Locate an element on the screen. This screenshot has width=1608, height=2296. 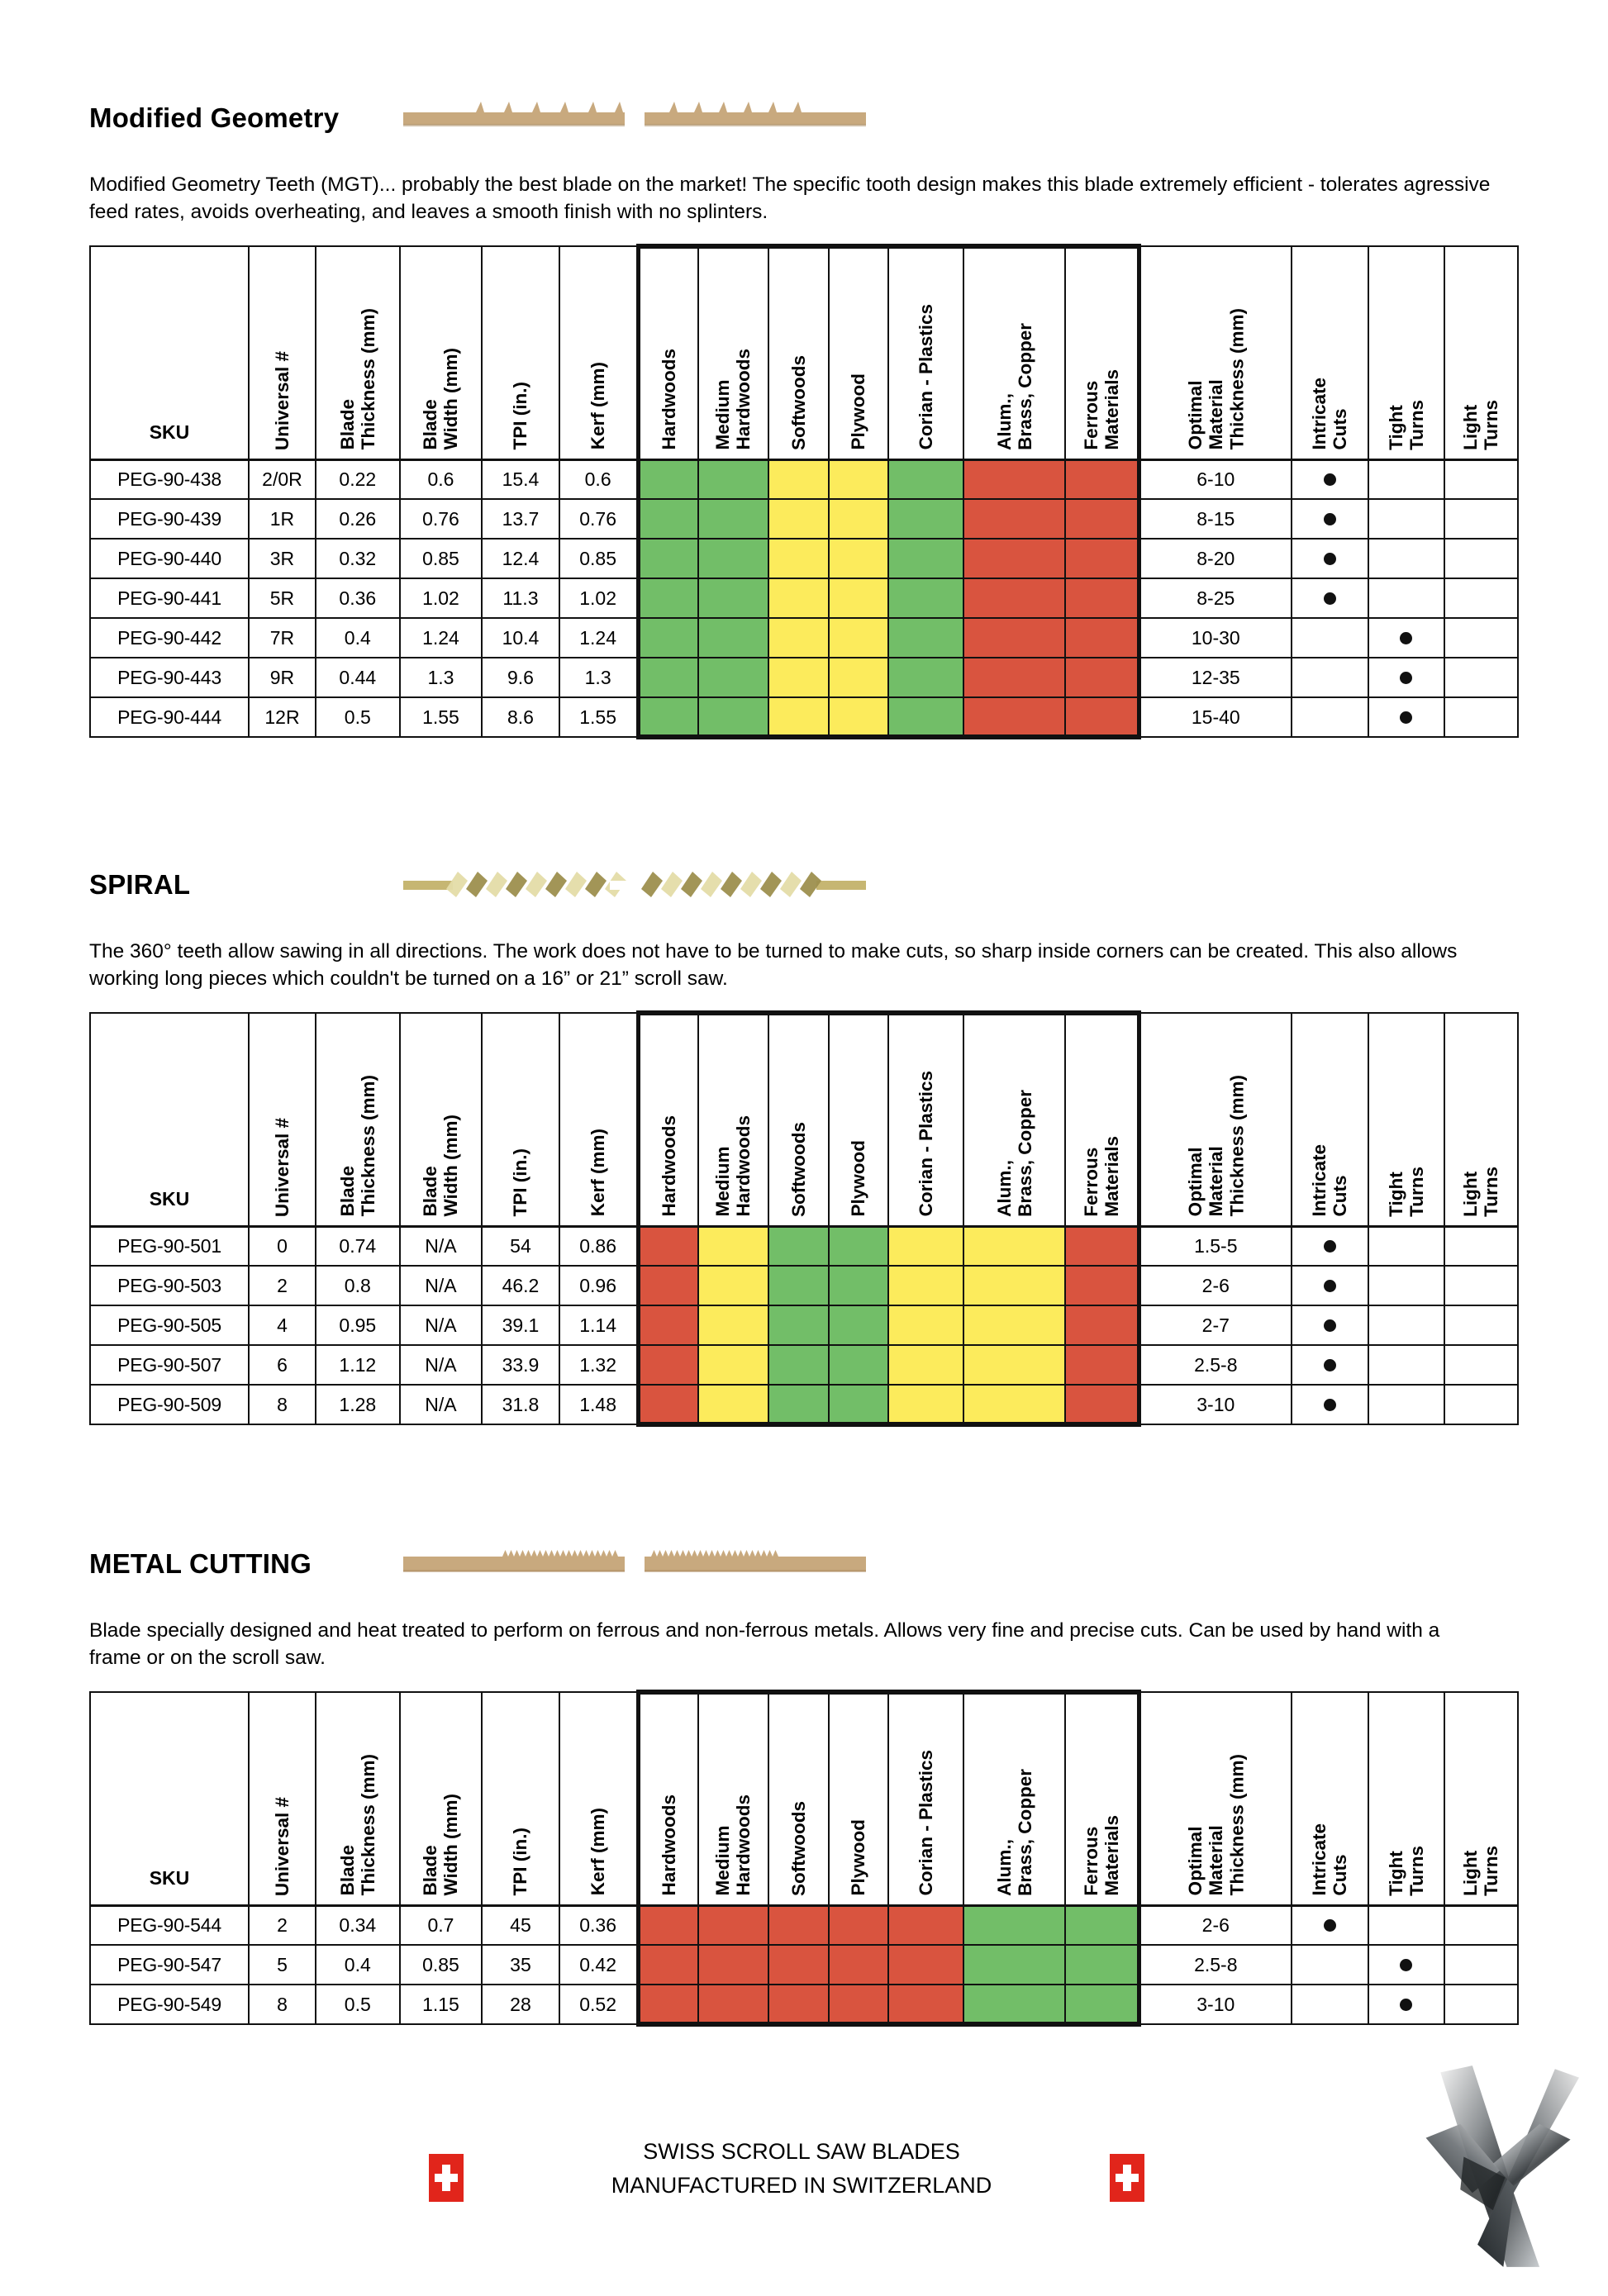
column-header-intricate-cuts: Intricate Cuts is located at coordinates (1330, 353).